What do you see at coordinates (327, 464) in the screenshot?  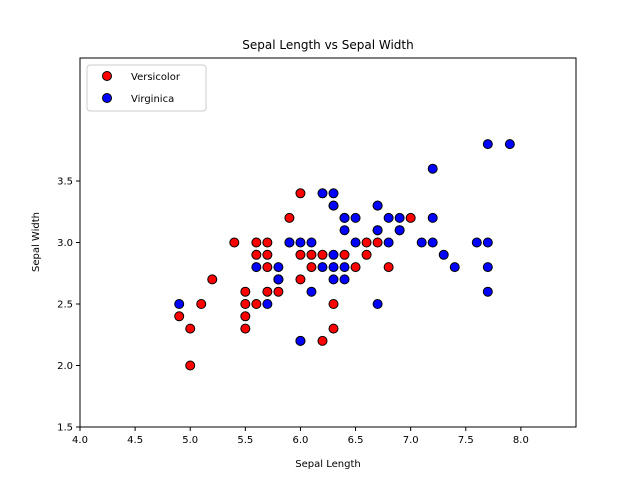 I see `x-axis-label: Sepal Length` at bounding box center [327, 464].